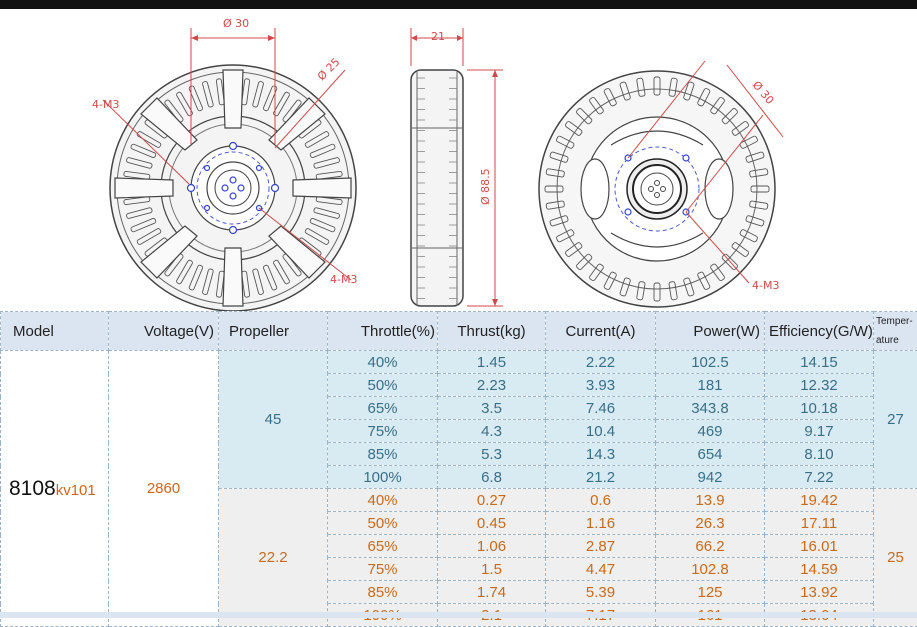 This screenshot has width=917, height=627. I want to click on thrust-cell: 6.8, so click(492, 477).